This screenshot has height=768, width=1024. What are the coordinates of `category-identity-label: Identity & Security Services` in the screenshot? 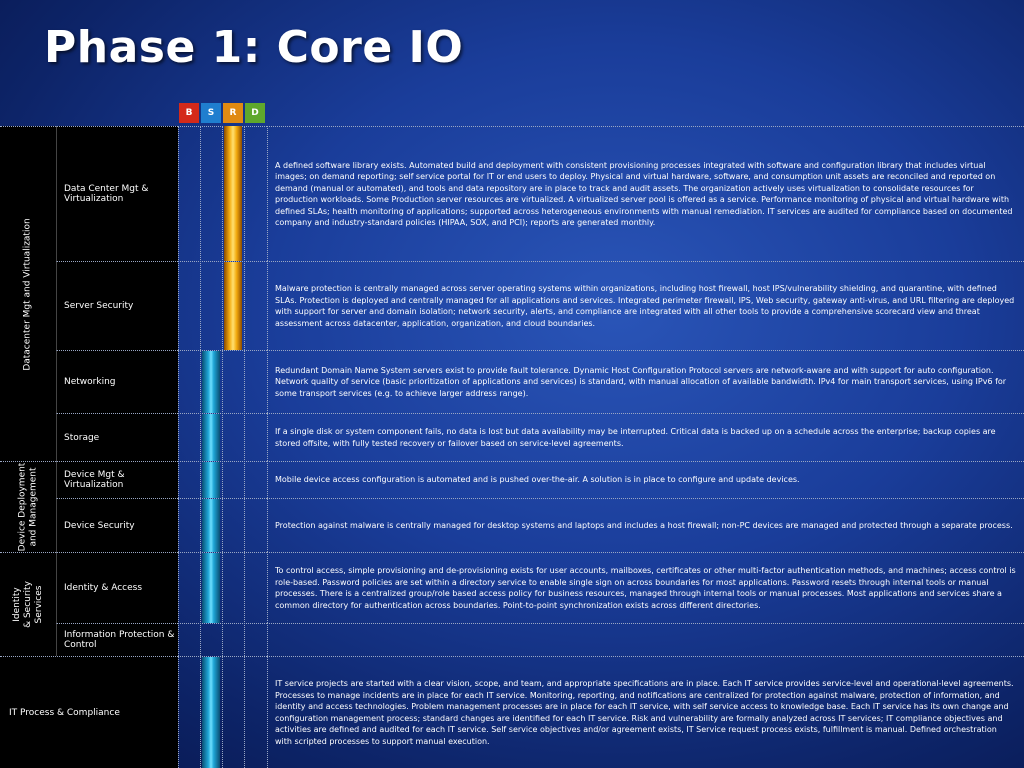 It's located at (27, 604).